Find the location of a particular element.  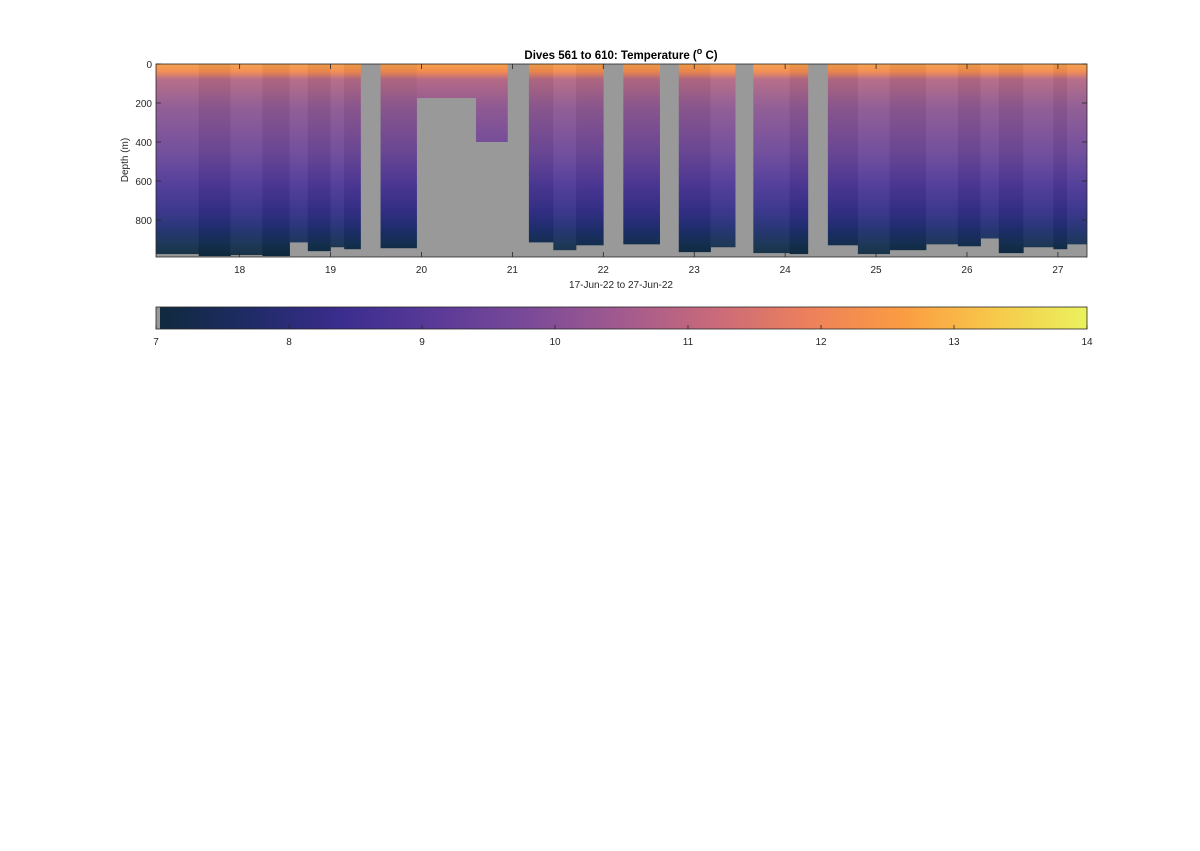

colorbar-tick-label: 9 is located at coordinates (422, 342).